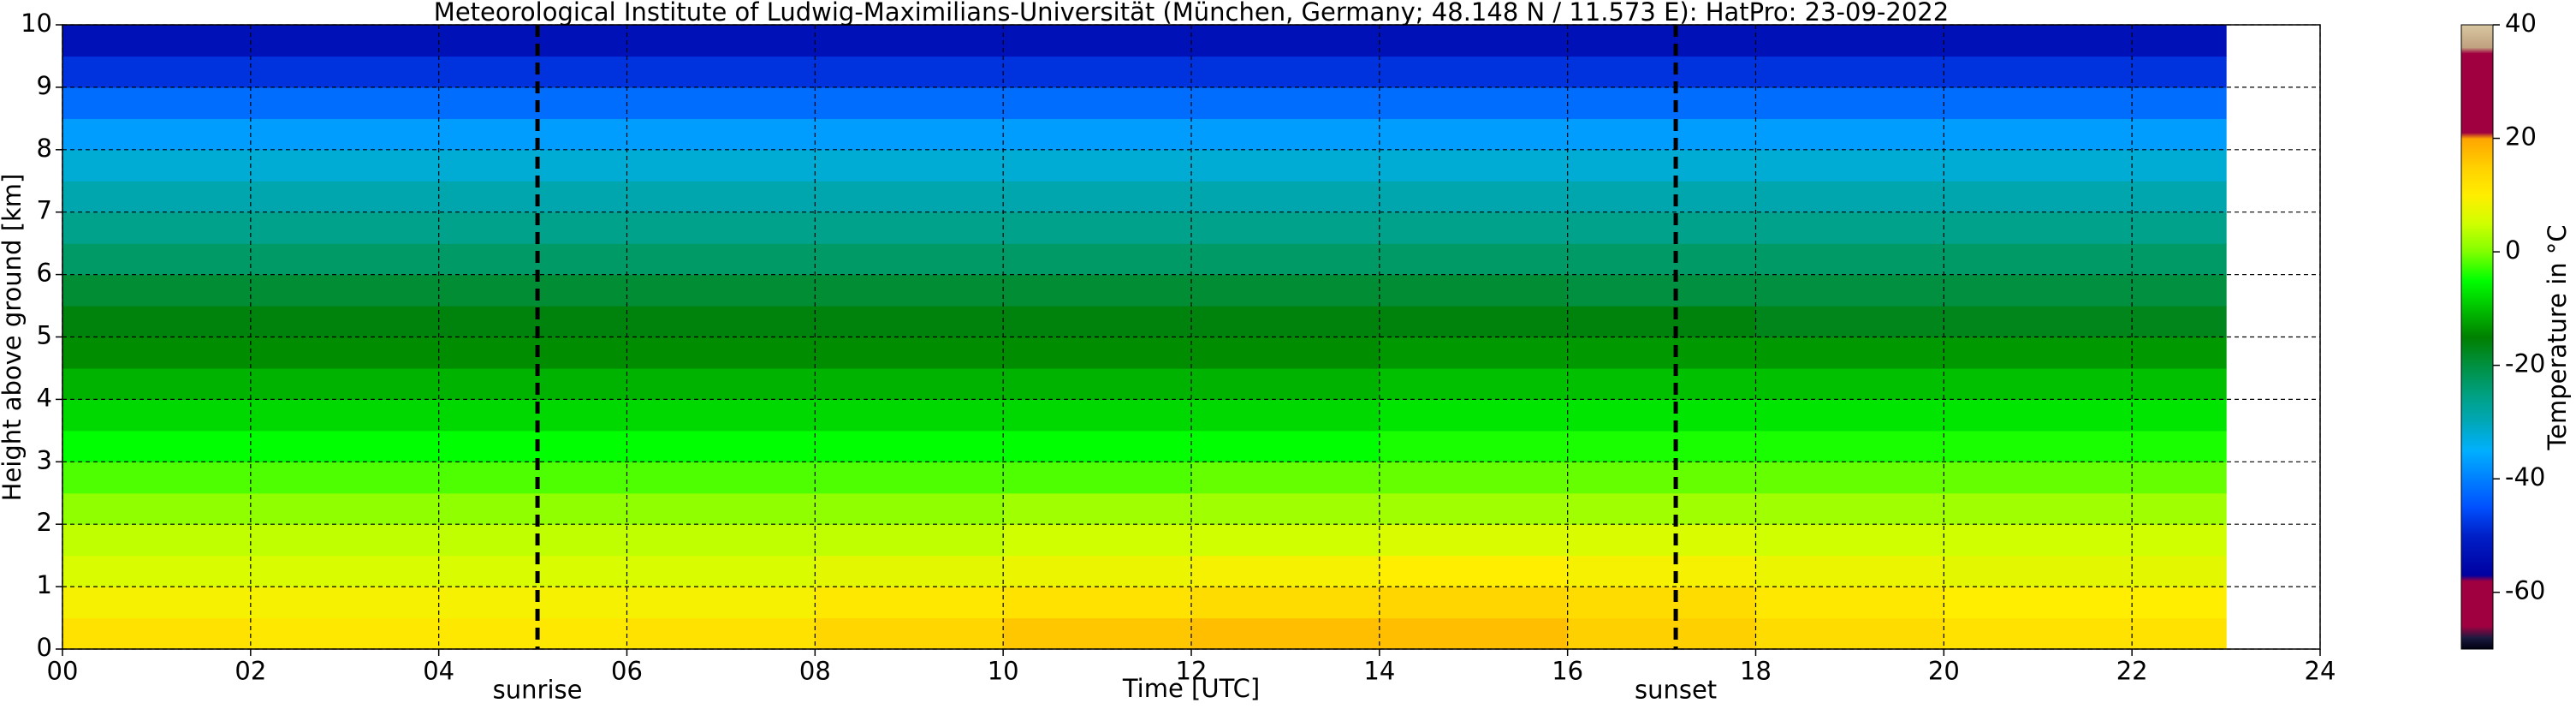  What do you see at coordinates (815, 671) in the screenshot?
I see `x-tick-label: 08` at bounding box center [815, 671].